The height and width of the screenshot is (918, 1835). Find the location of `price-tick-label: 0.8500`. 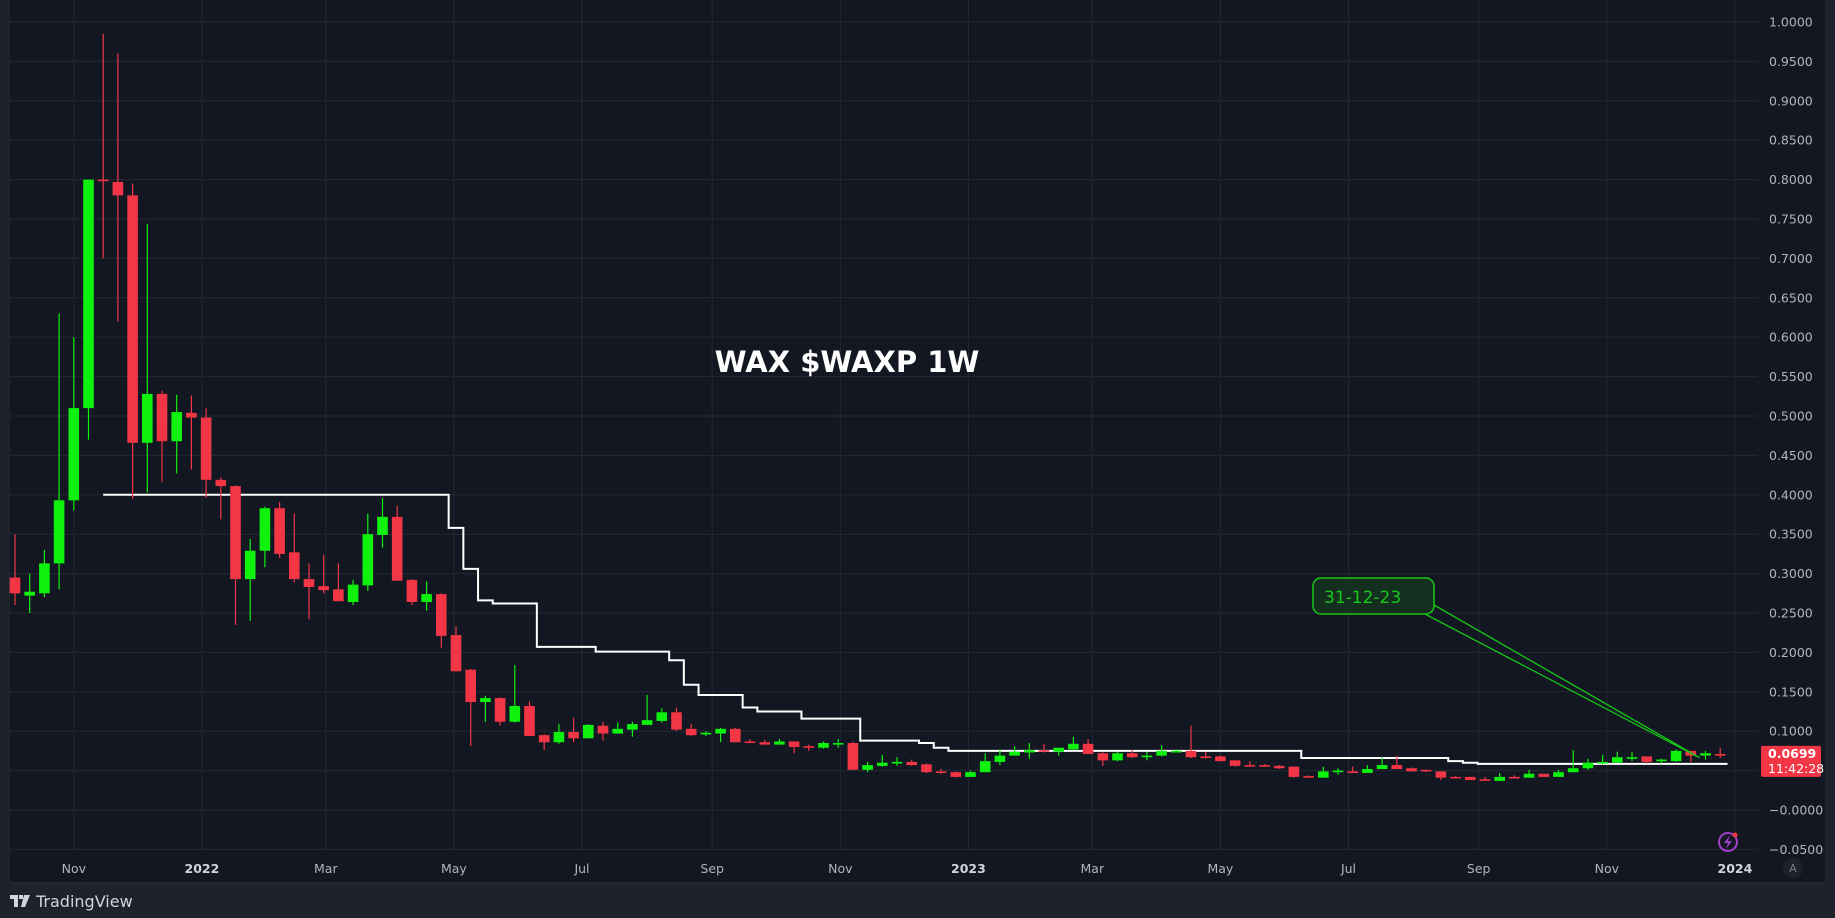

price-tick-label: 0.8500 is located at coordinates (1791, 140).